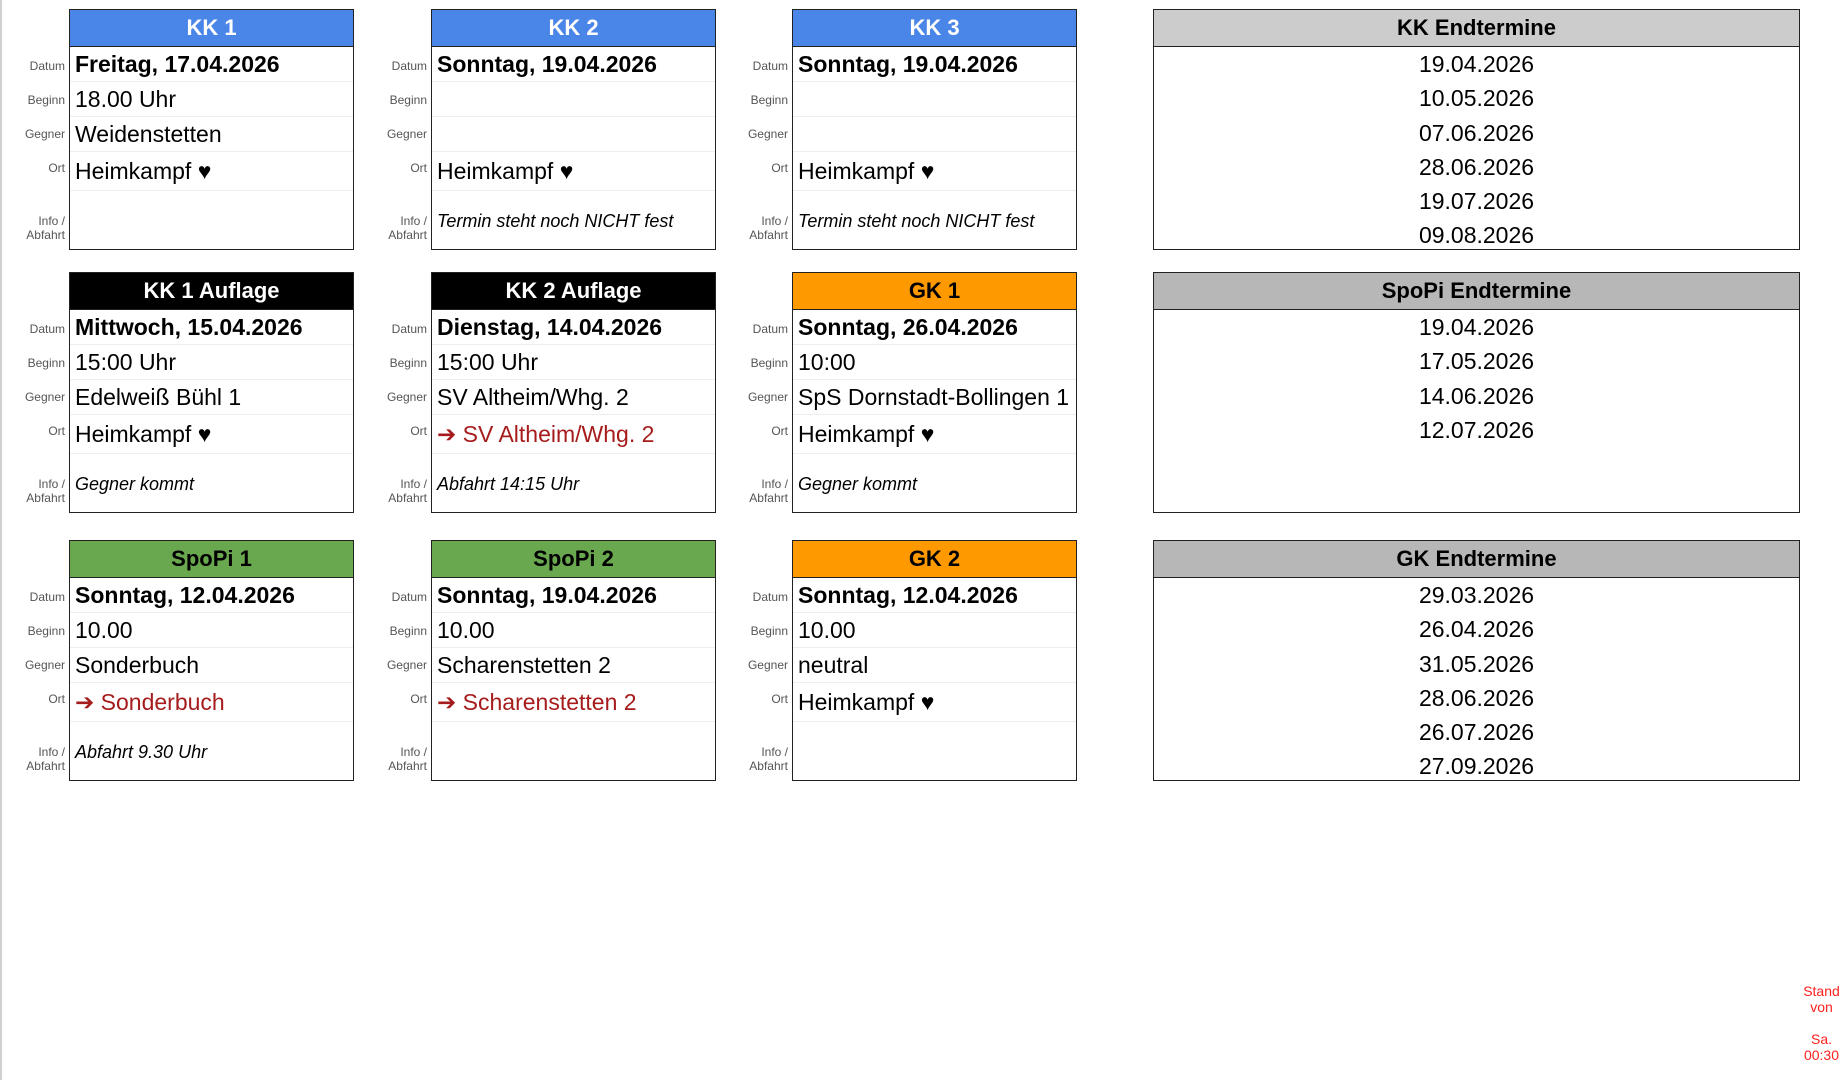 The image size is (1843, 1080). Describe the element at coordinates (211, 397) in the screenshot. I see `opponent-value: Edelweiß Bühl 1` at that location.